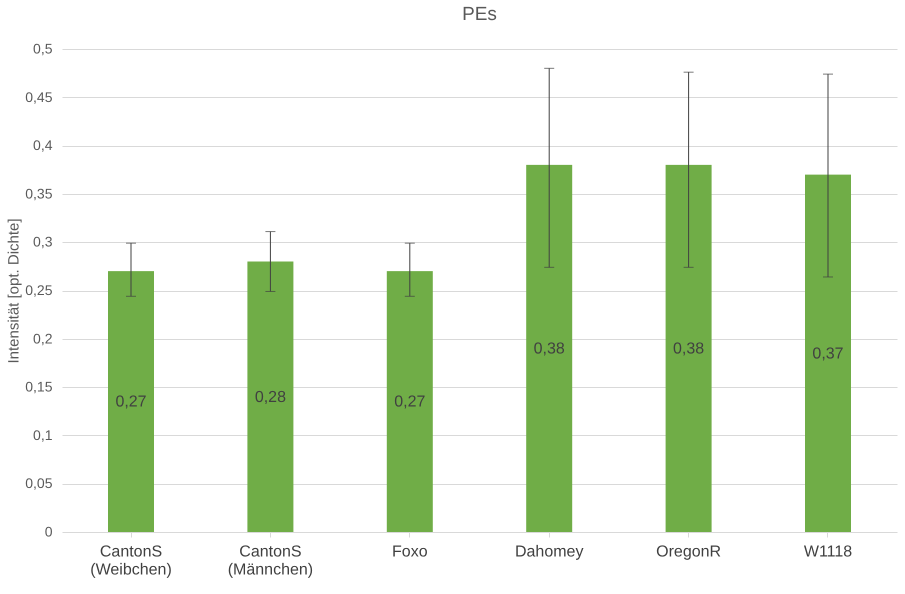 Image resolution: width=905 pixels, height=594 pixels. What do you see at coordinates (131, 561) in the screenshot?
I see `x-tick-label: CantonS (Weibchen)` at bounding box center [131, 561].